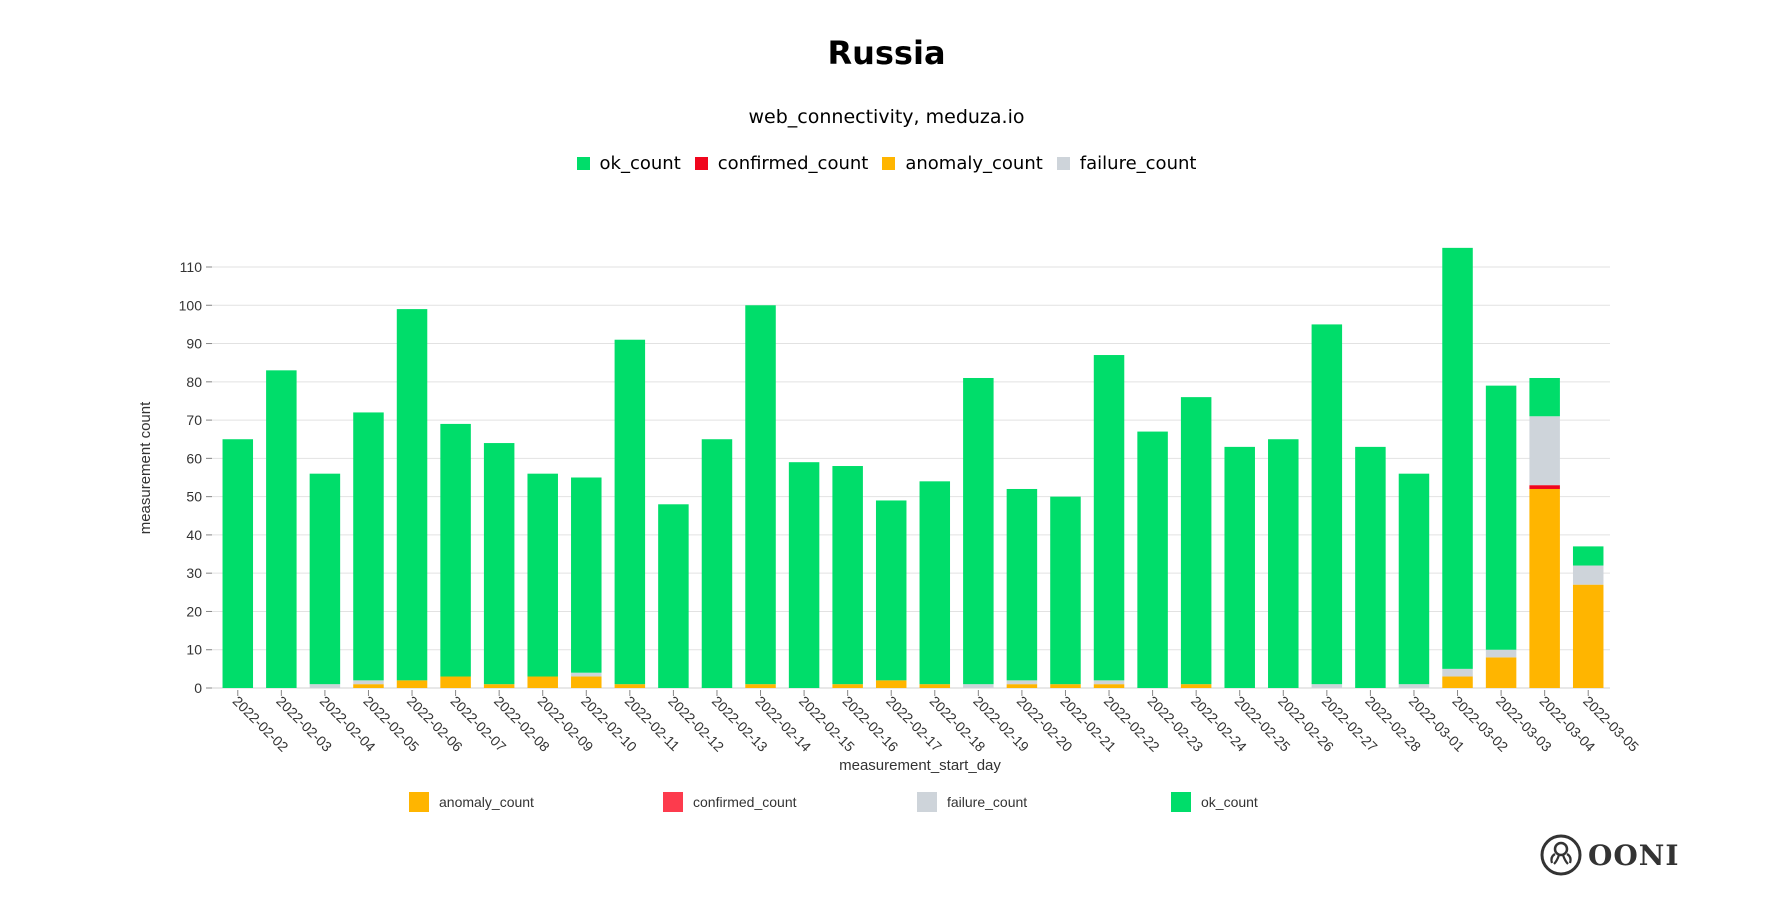  What do you see at coordinates (920, 765) in the screenshot?
I see `x-axis-label: measurement_start_day` at bounding box center [920, 765].